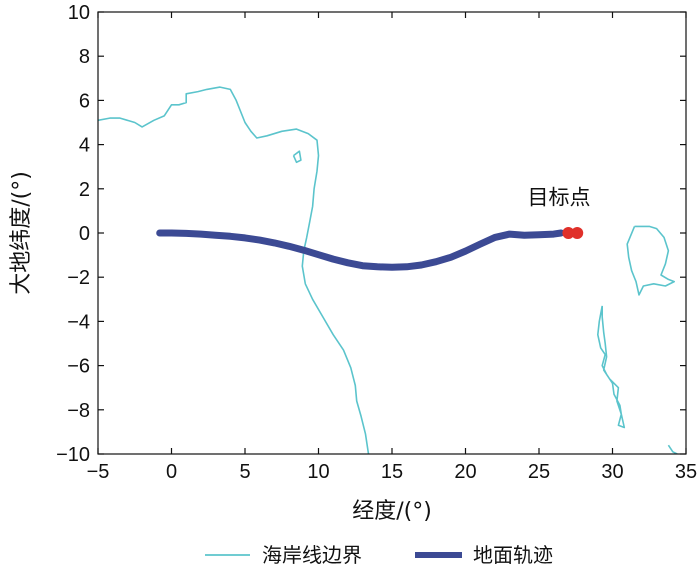 This screenshot has height=572, width=700. Describe the element at coordinates (78, 411) in the screenshot. I see `y-tick-label: −8` at that location.